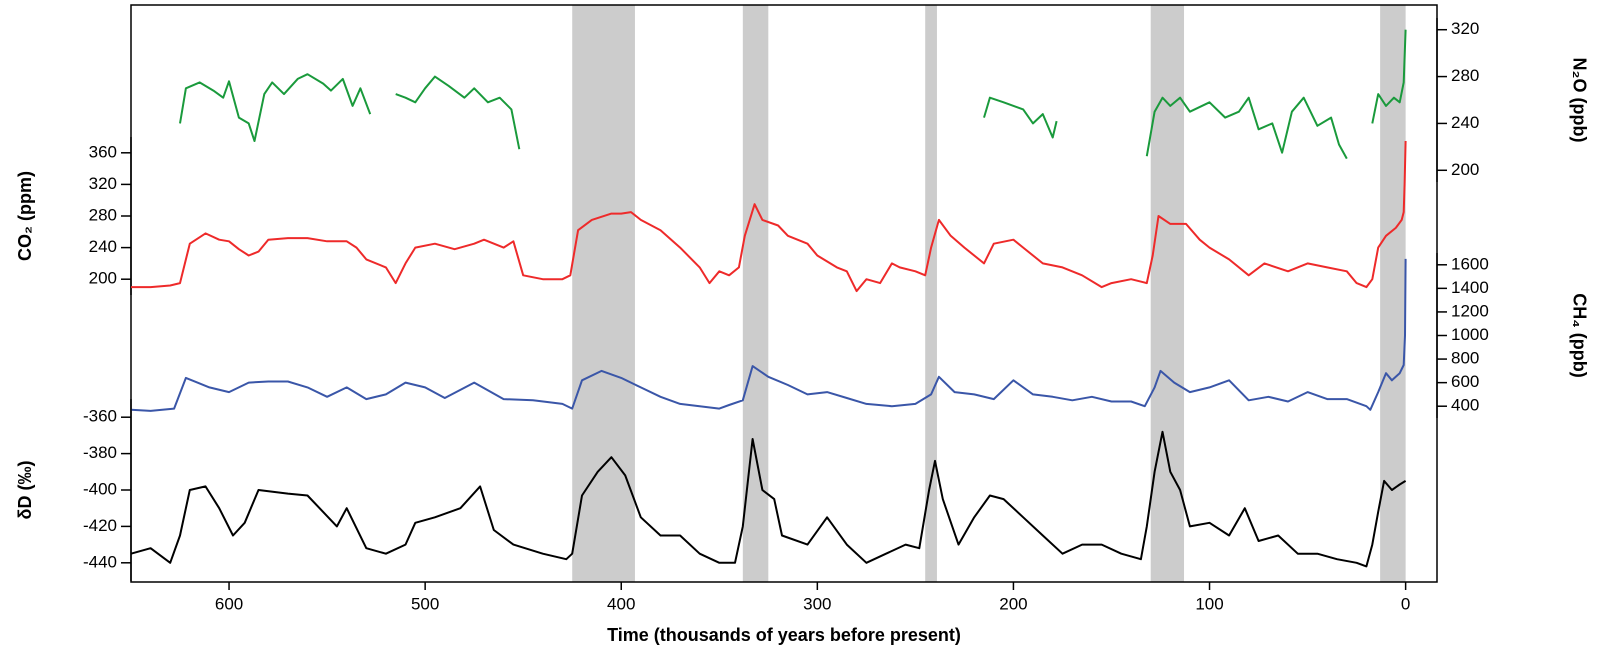 Image resolution: width=1604 pixels, height=661 pixels. What do you see at coordinates (25, 216) in the screenshot?
I see `y-axis-label: CO₂ (ppm)` at bounding box center [25, 216].